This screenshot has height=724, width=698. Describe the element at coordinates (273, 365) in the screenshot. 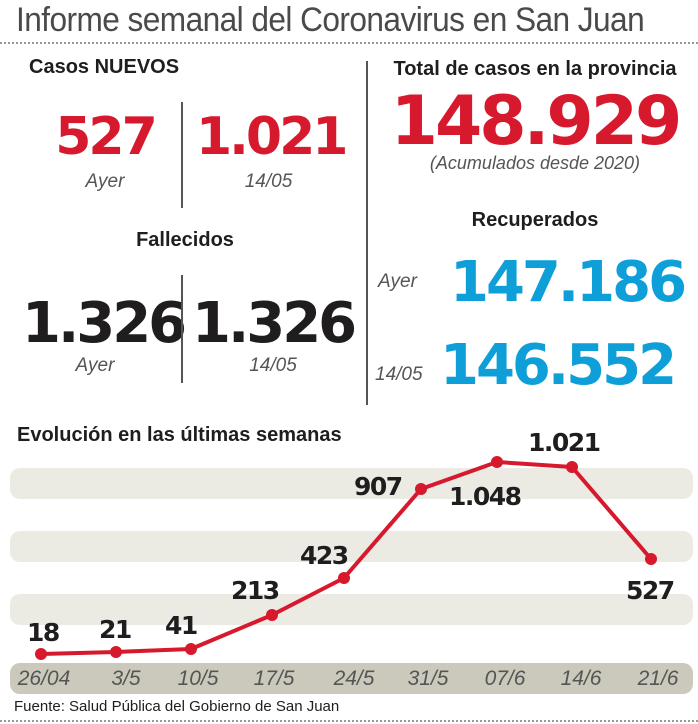

I see `deaths-compare-label: 14/05` at that location.